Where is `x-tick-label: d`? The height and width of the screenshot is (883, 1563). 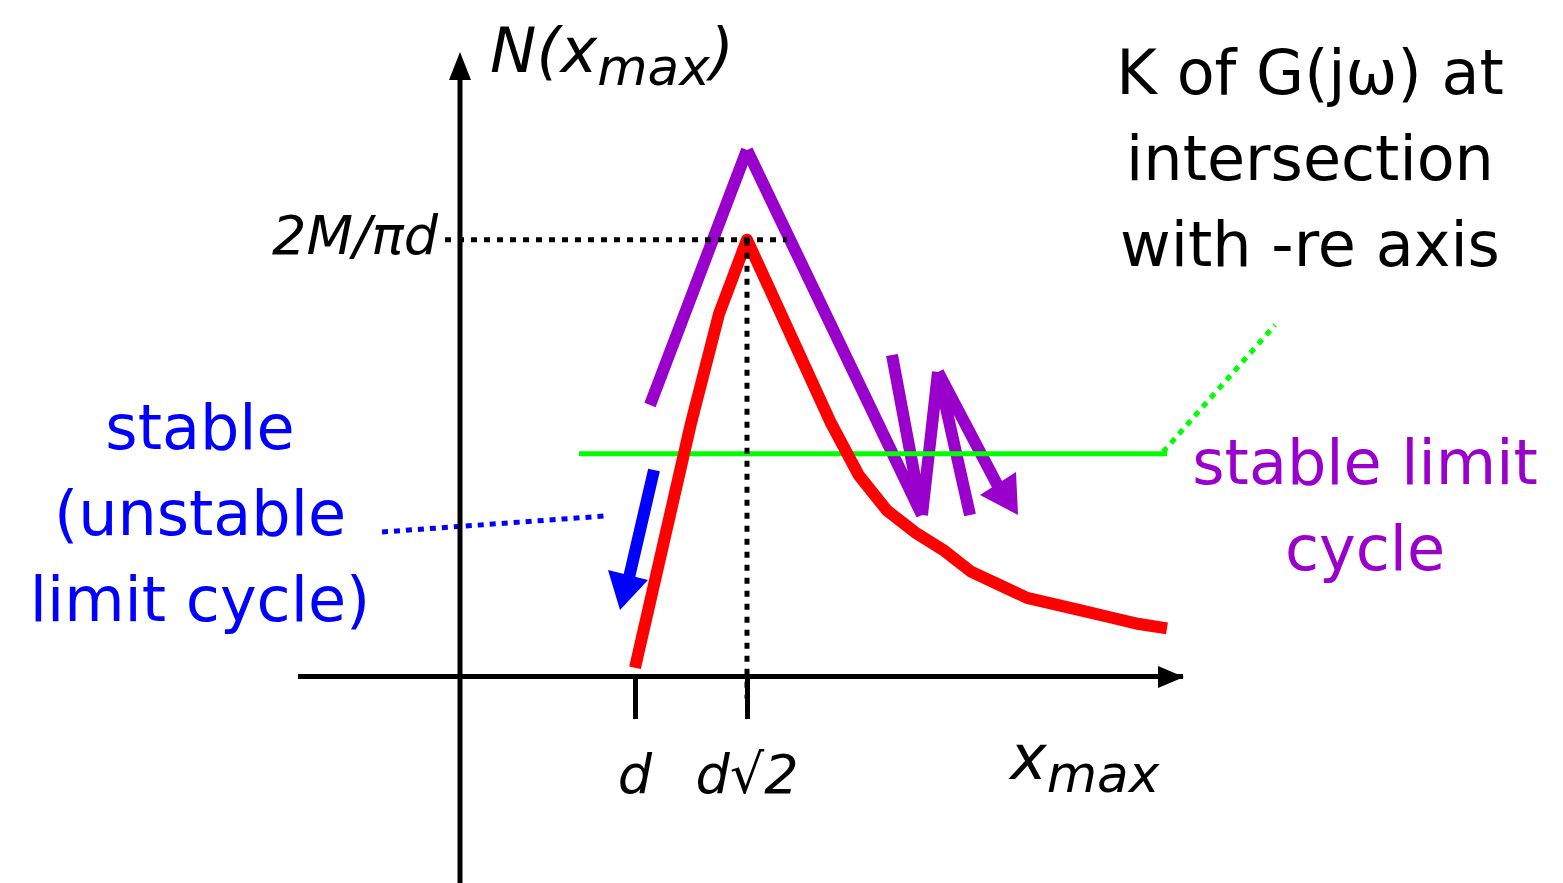
x-tick-label: d is located at coordinates (635, 774).